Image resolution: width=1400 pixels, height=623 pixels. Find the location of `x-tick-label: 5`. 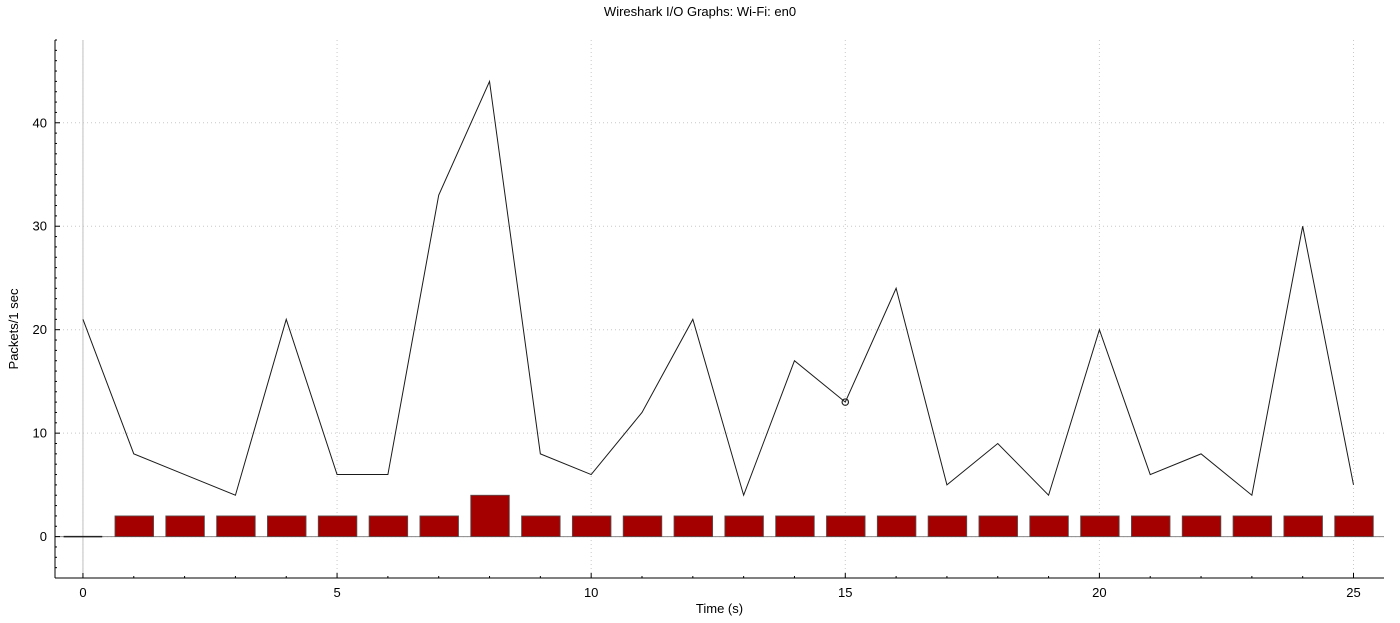

x-tick-label: 5 is located at coordinates (336, 592).